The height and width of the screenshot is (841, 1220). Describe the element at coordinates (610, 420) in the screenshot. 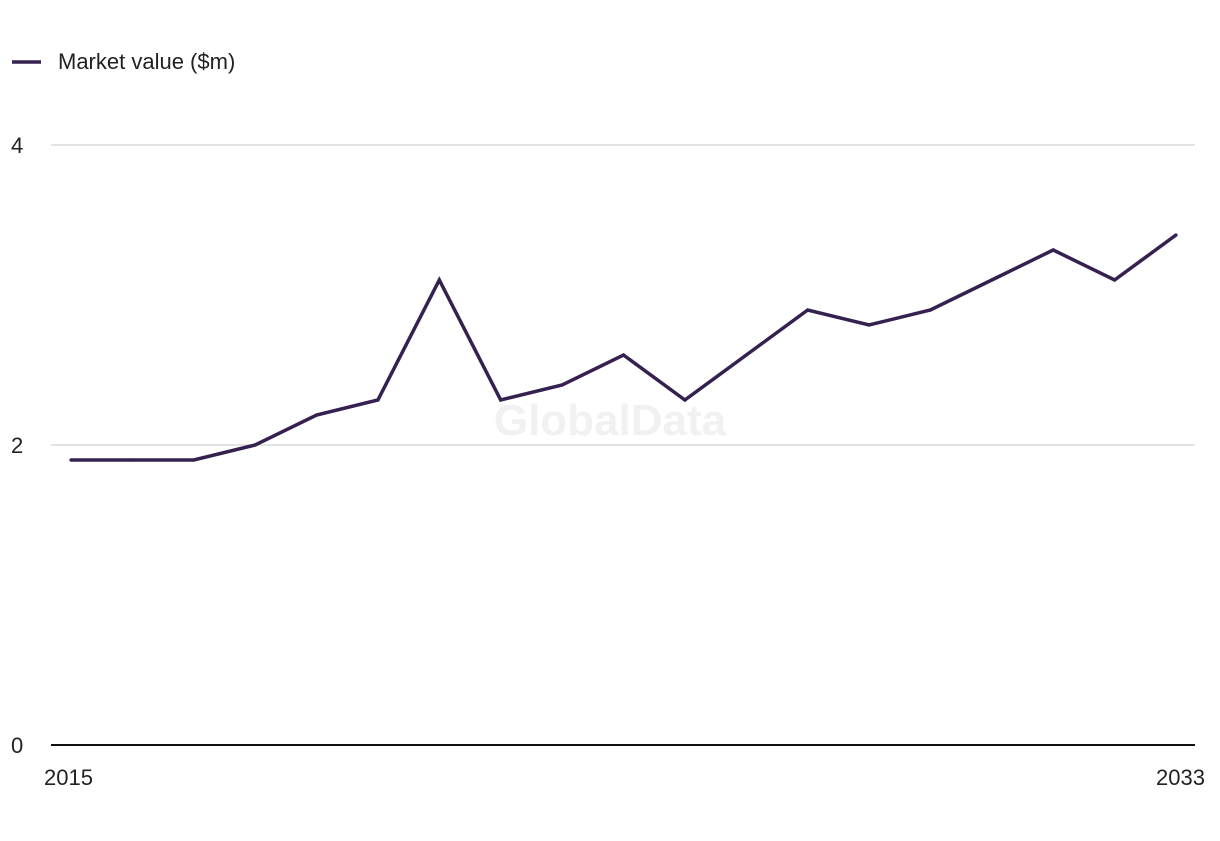

I see `watermark-text: GlobalData` at that location.